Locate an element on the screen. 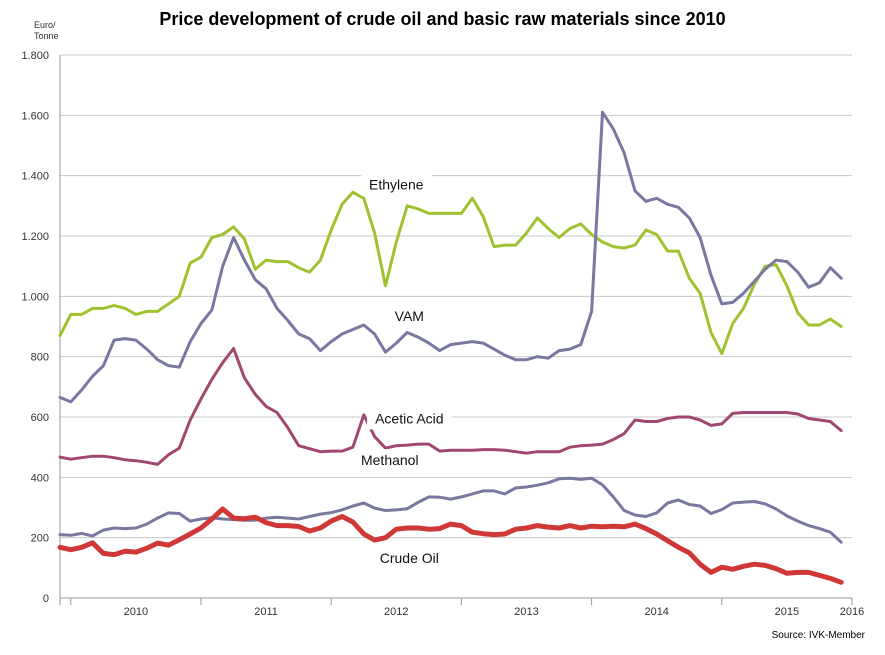  source-note: Source: IVK-Member is located at coordinates (818, 635).